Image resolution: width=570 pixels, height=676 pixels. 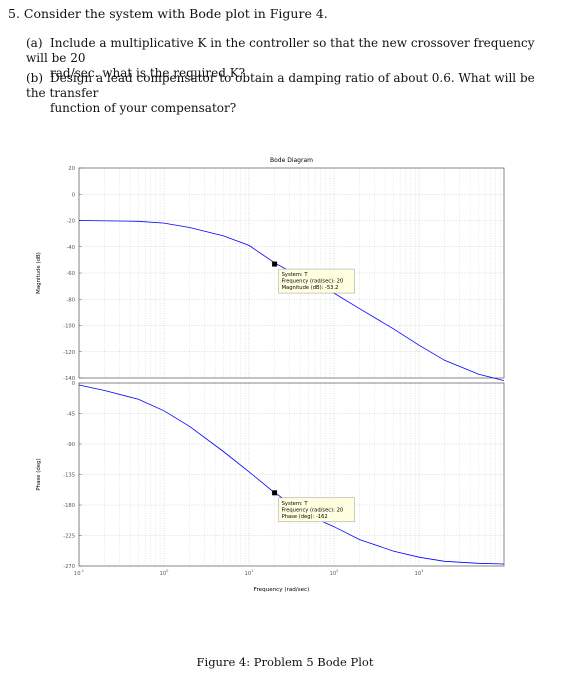 What do you see at coordinates (295, 275) in the screenshot?
I see `magnitude-datatip-line1: System: T` at bounding box center [295, 275].